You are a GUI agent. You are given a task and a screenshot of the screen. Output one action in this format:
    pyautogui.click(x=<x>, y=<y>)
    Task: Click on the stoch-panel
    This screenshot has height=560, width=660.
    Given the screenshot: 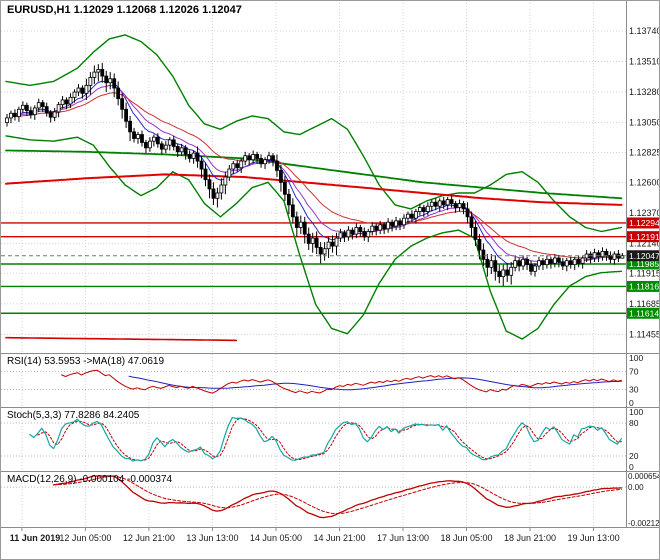 What is the action you would take?
    pyautogui.click(x=326, y=439)
    